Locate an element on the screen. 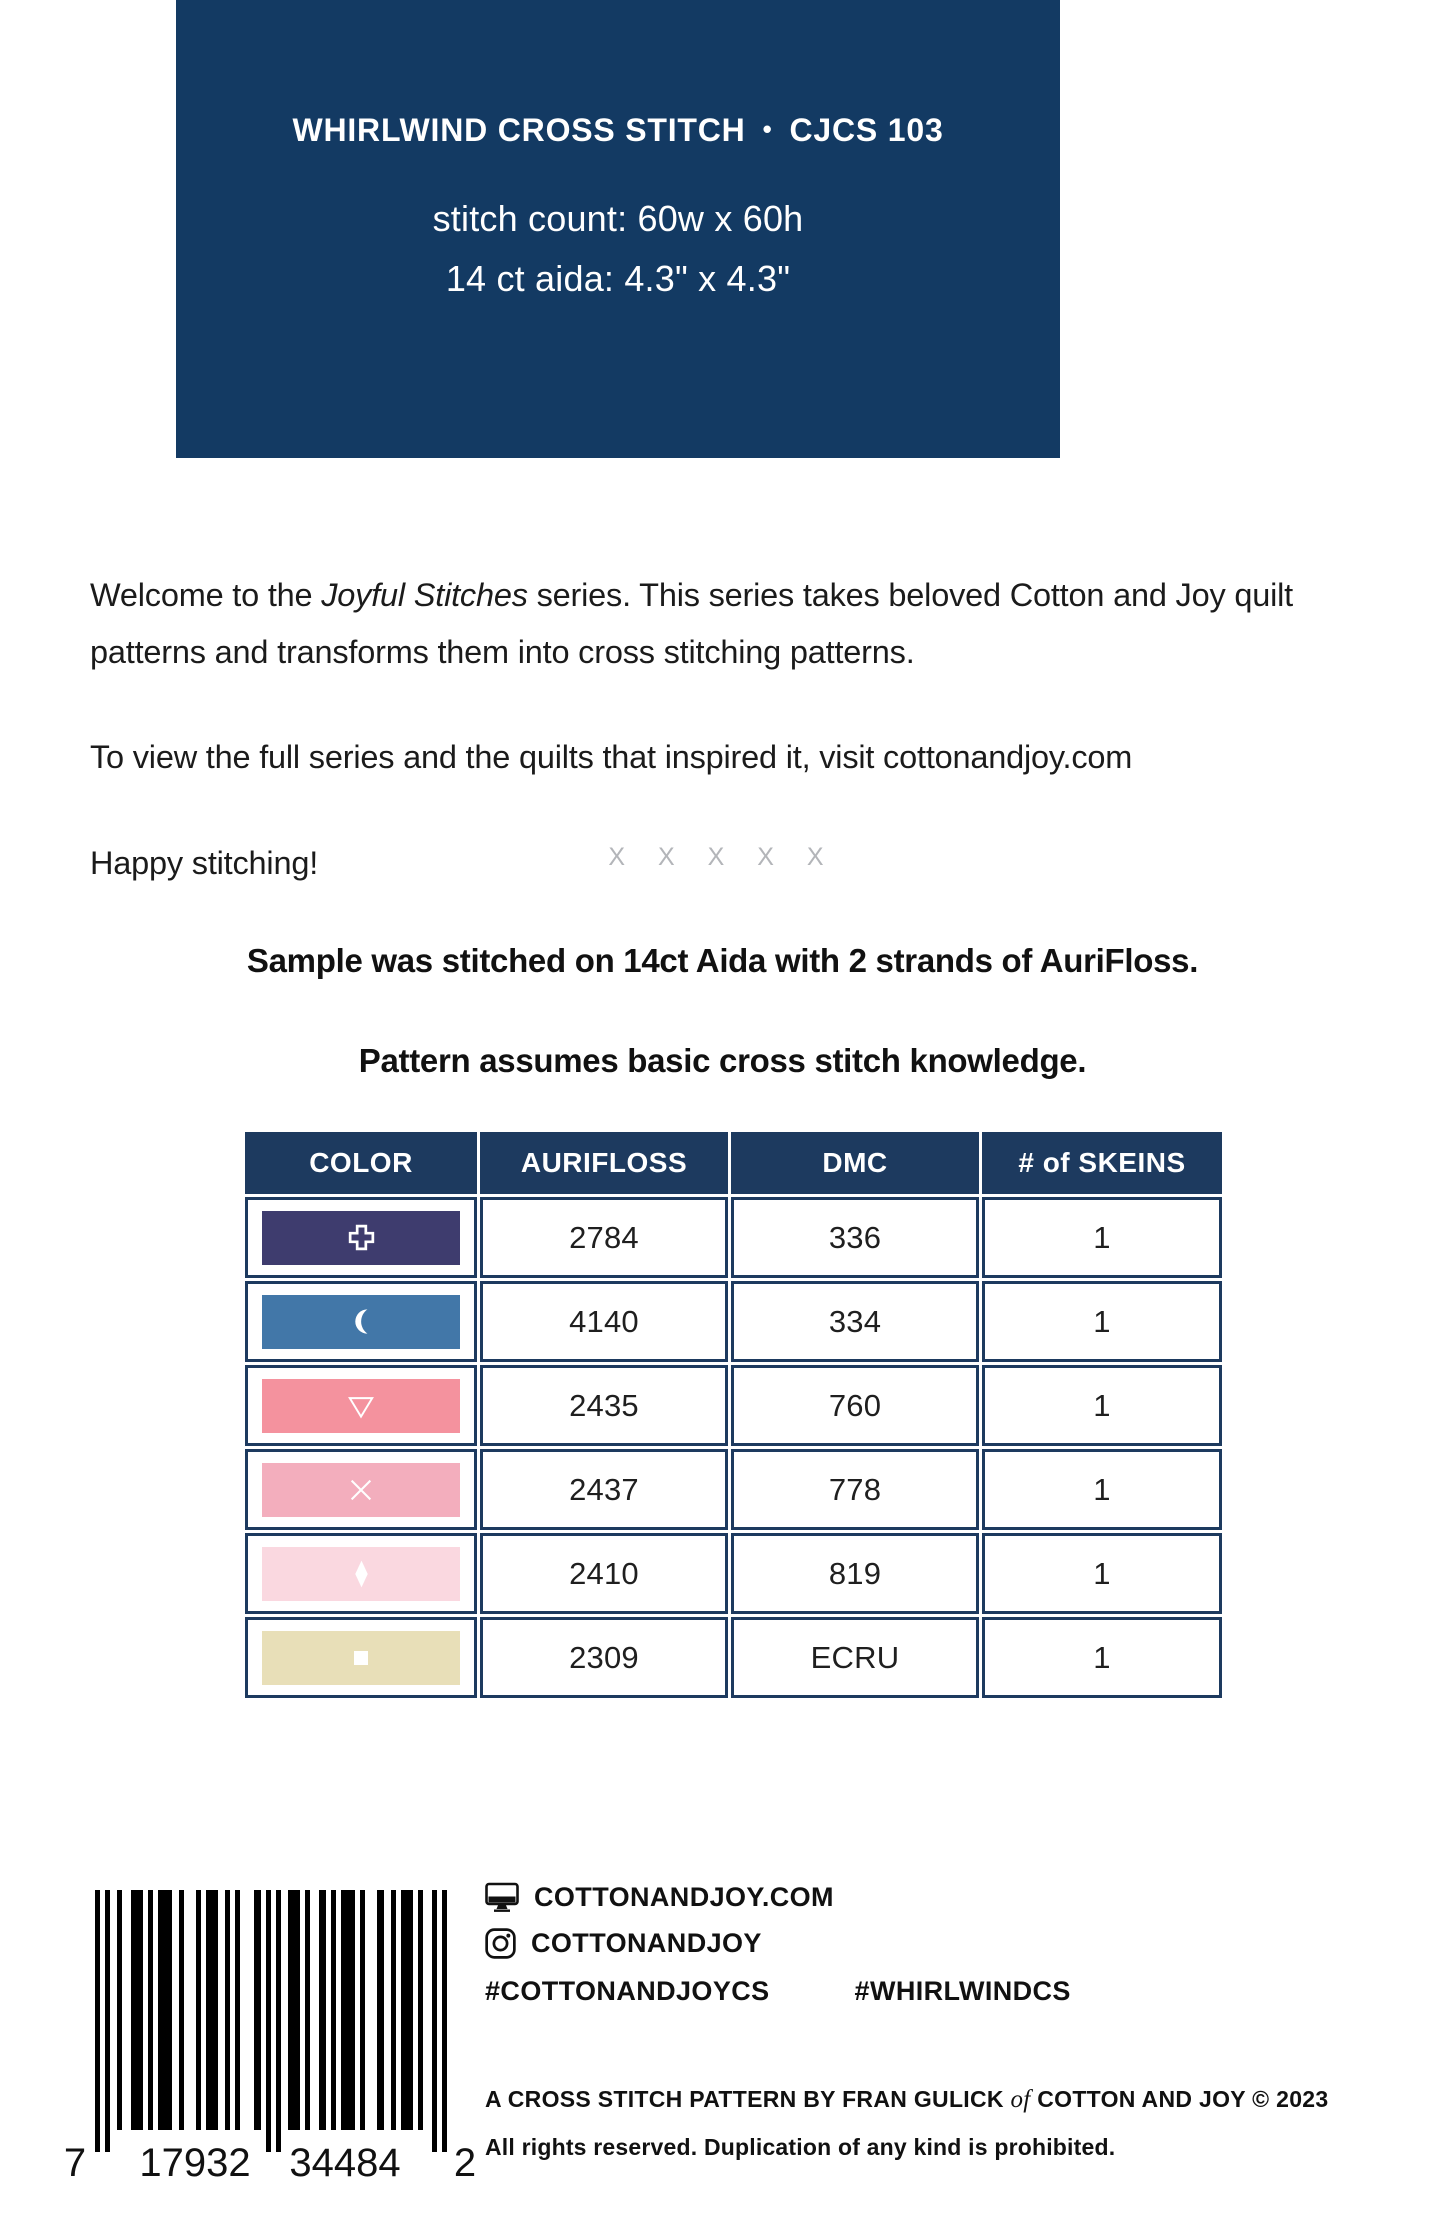  col-header-dmc: DMC is located at coordinates (855, 1163).